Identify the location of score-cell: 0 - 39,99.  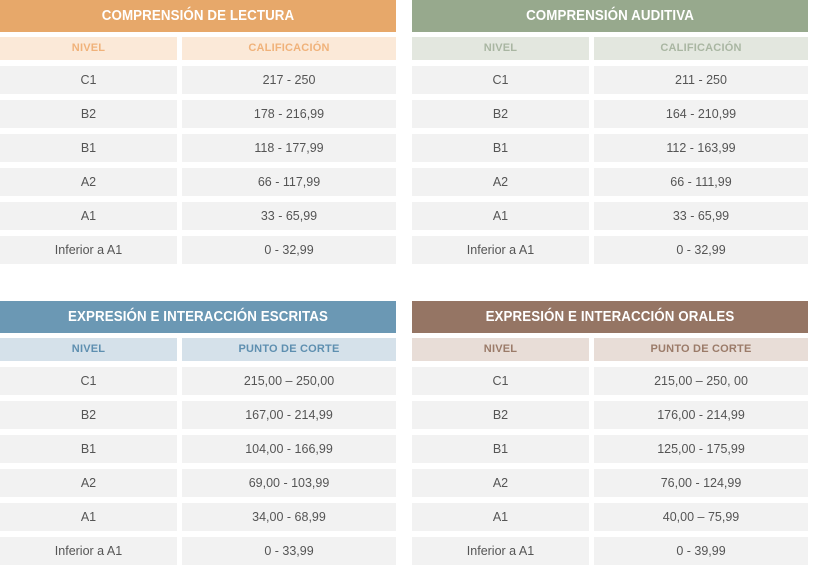
(701, 551).